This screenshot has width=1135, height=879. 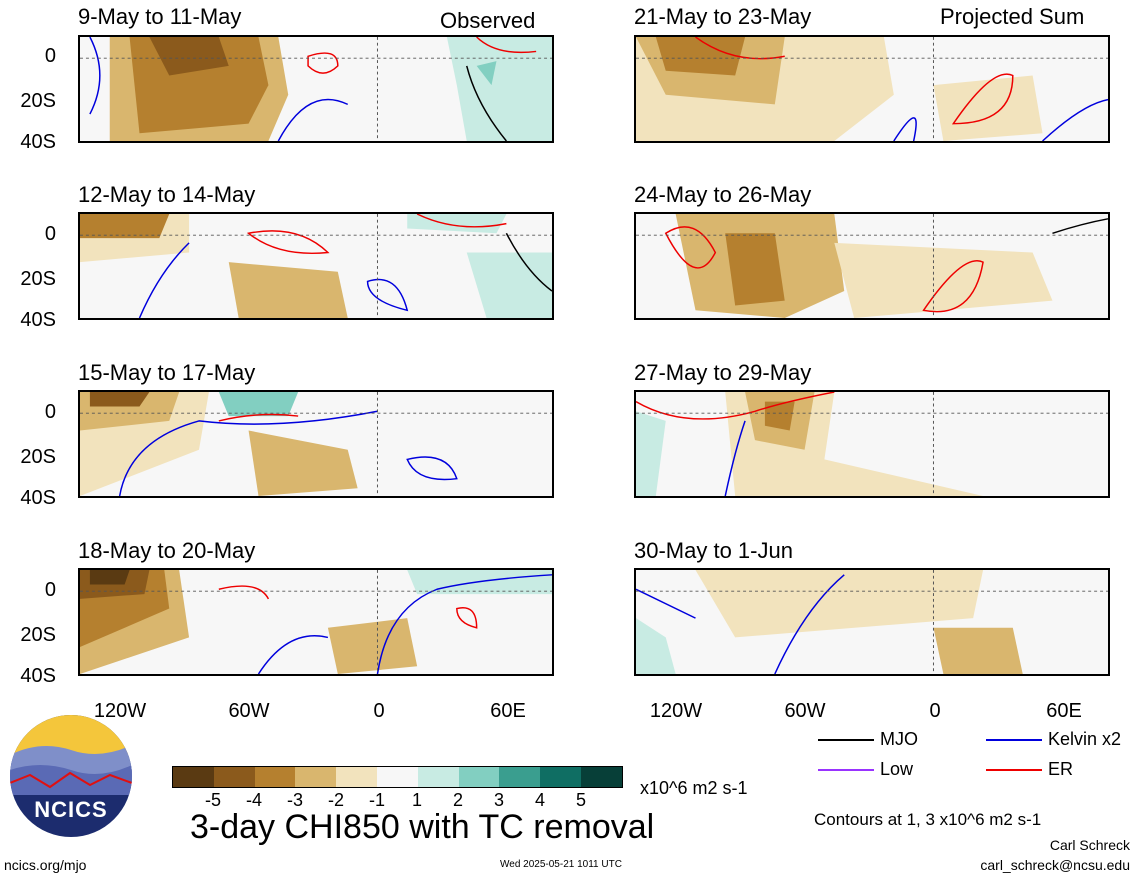 What do you see at coordinates (167, 372) in the screenshot?
I see `panel-title: 15-May to 17-May` at bounding box center [167, 372].